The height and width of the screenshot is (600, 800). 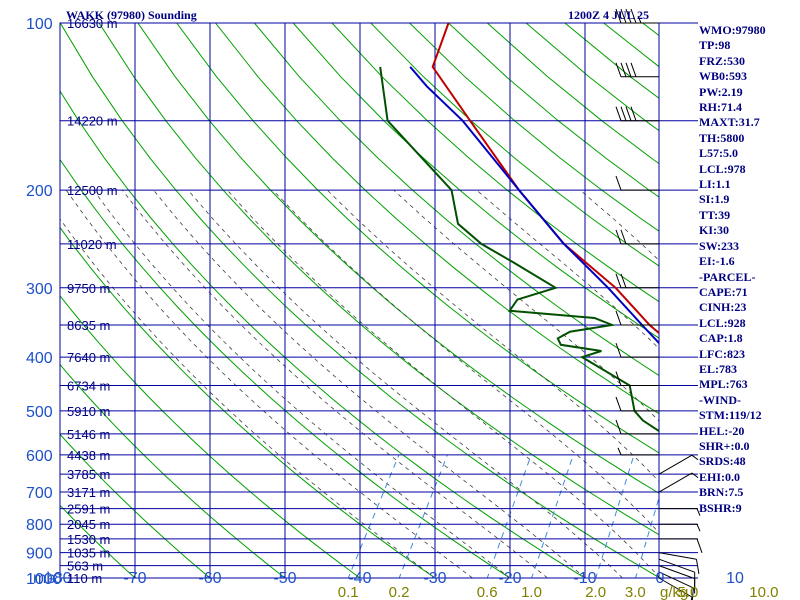 I want to click on mixing-ratio-unit-label: g/kg, so click(x=674, y=592).